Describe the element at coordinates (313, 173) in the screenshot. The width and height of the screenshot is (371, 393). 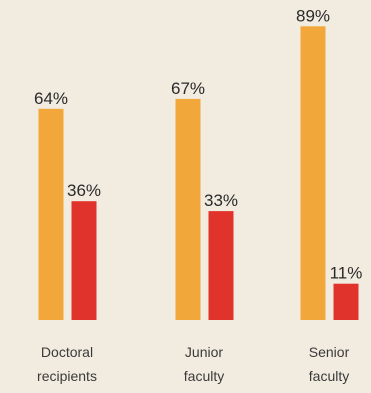
I see `bar-series1-cat3` at that location.